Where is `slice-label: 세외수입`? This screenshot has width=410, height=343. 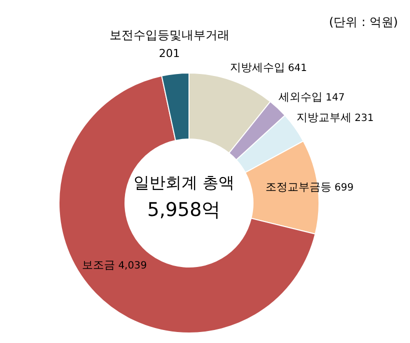 slice-label: 세외수입 is located at coordinates (300, 97).